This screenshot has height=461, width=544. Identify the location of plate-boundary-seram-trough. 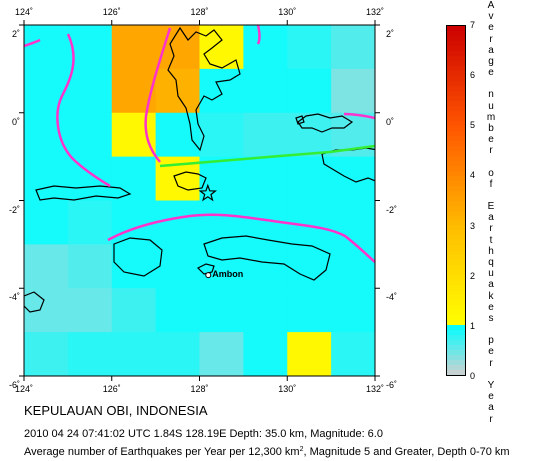
(241, 238).